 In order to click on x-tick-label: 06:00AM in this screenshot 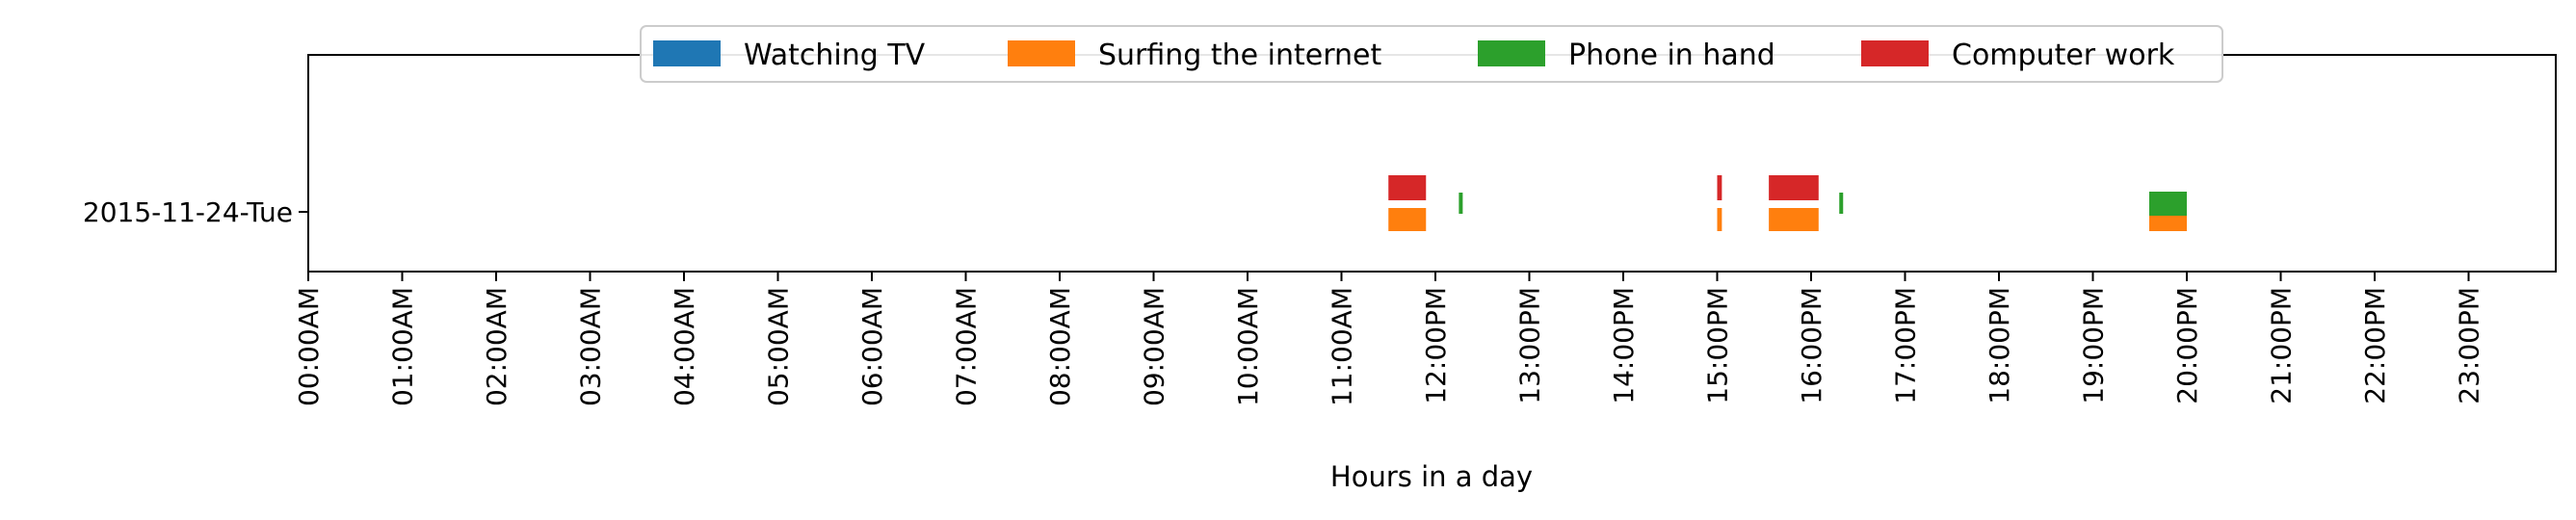, I will do `click(872, 346)`.